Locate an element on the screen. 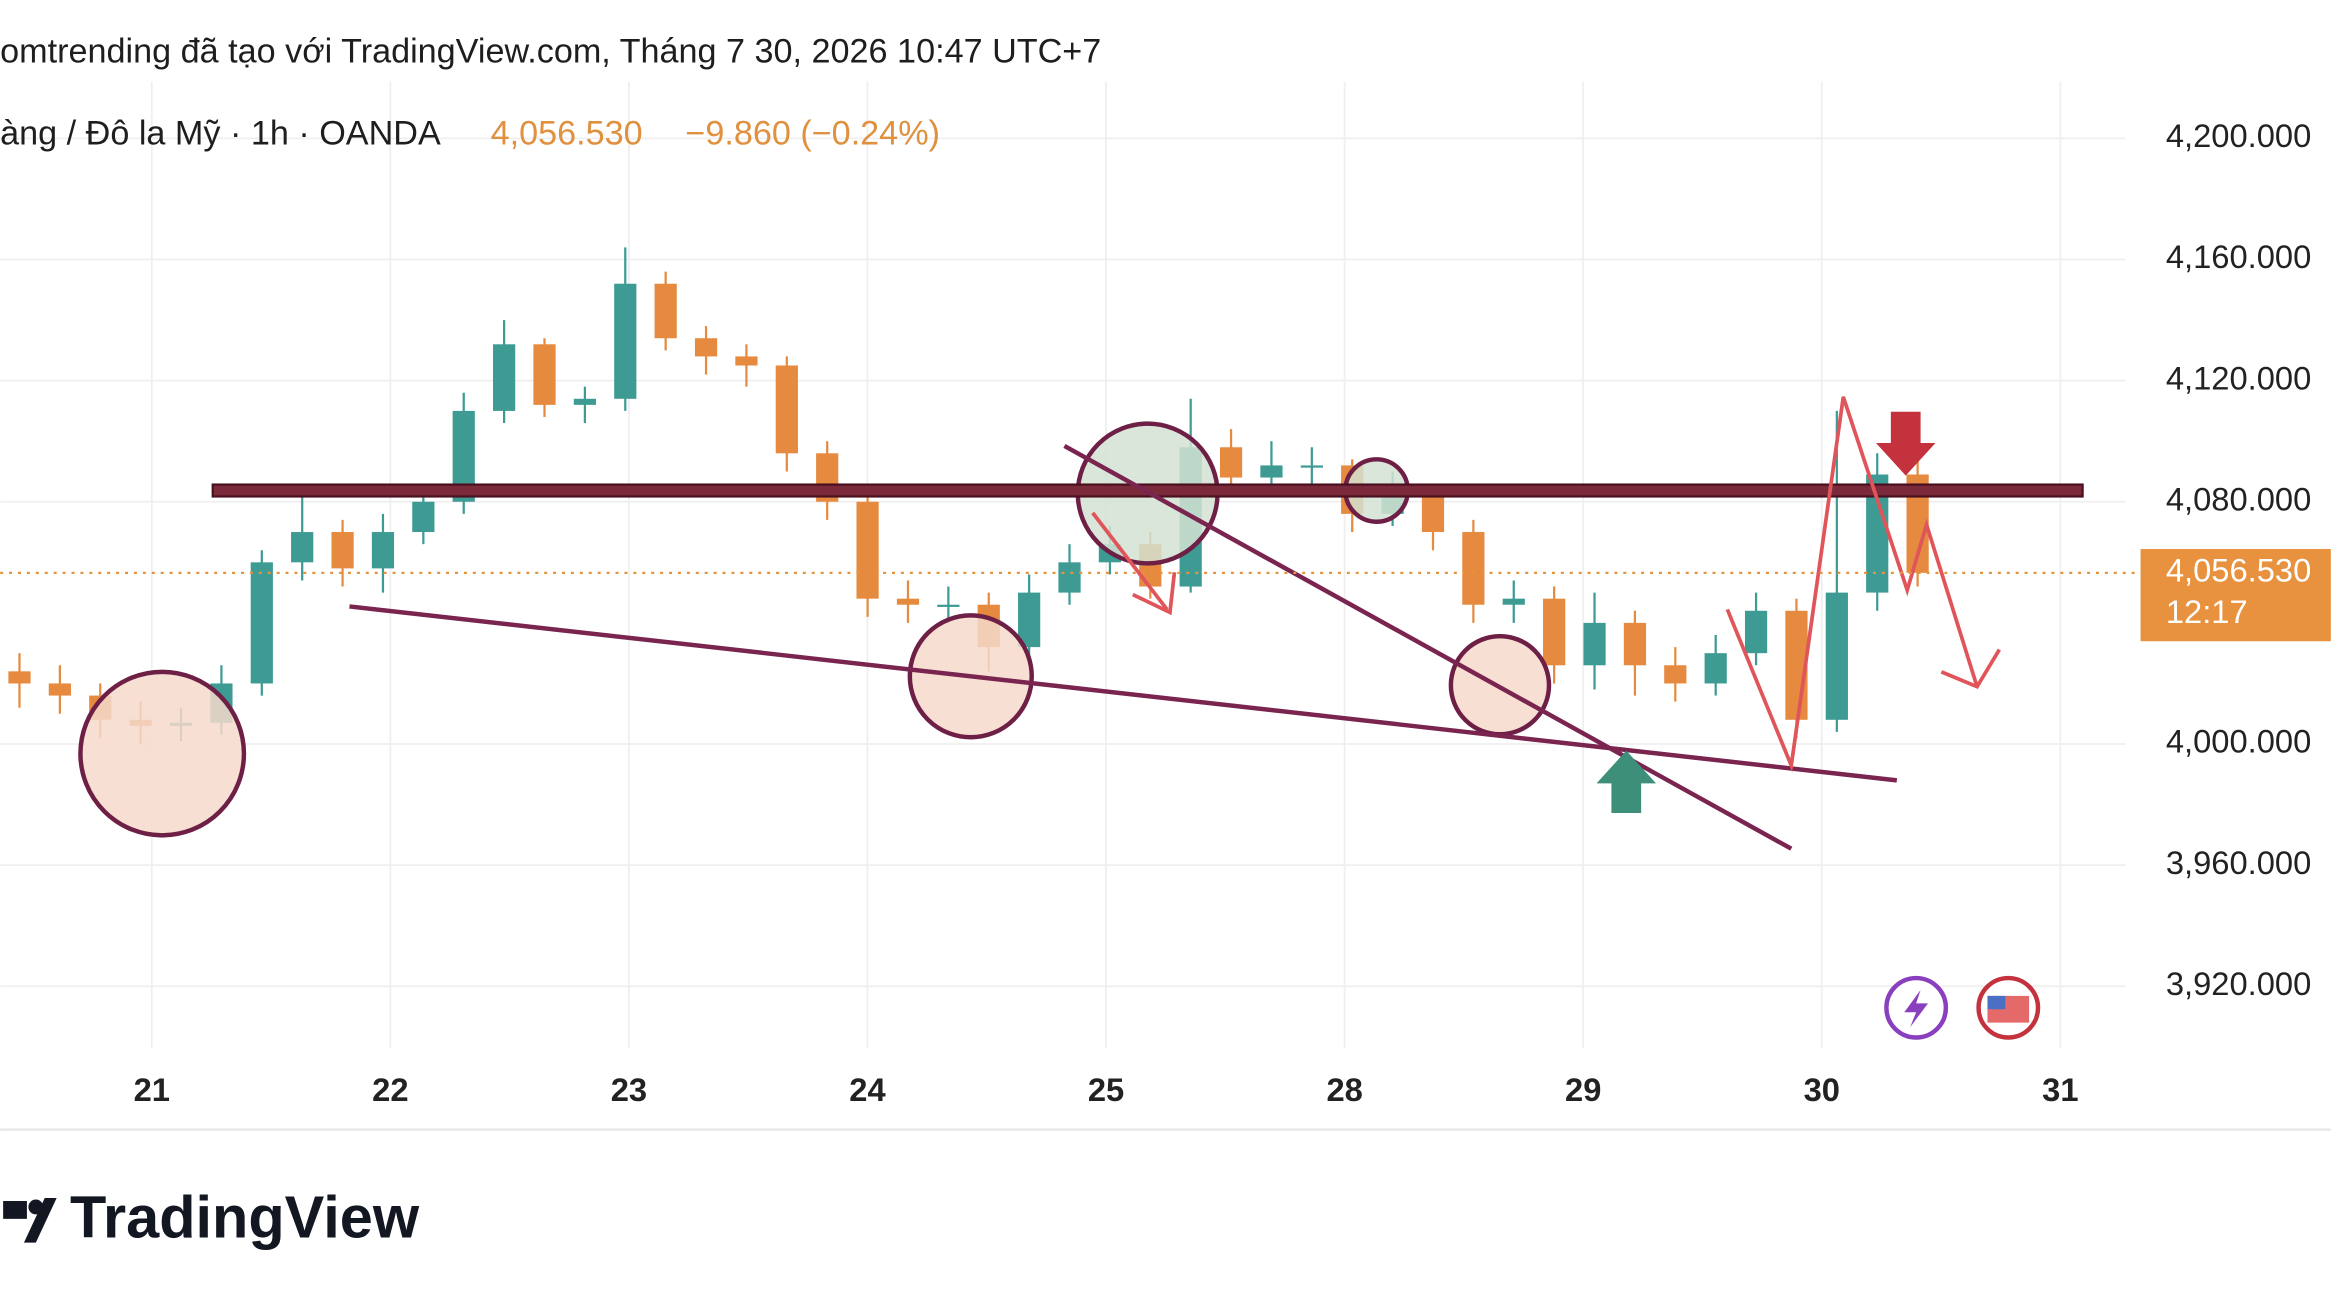 This screenshot has height=1311, width=2331. change: −9.860 (−0.24%) is located at coordinates (812, 133).